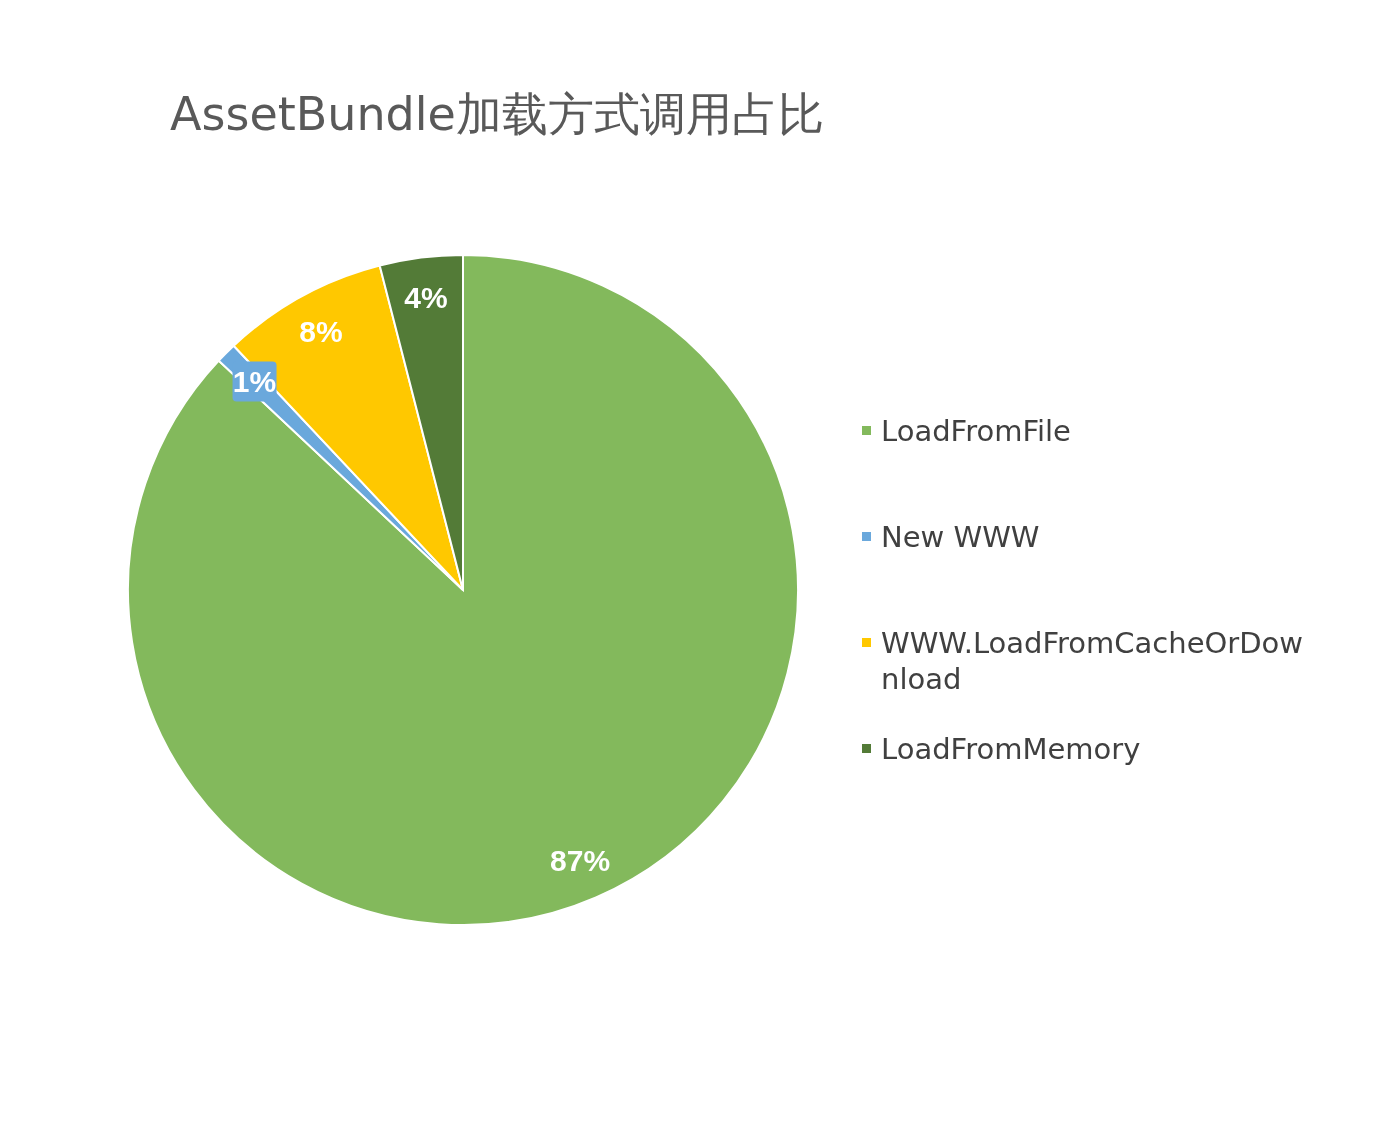 This screenshot has width=1380, height=1136. What do you see at coordinates (497, 114) in the screenshot?
I see `chart-title: AssetBundle加载方式调用占比` at bounding box center [497, 114].